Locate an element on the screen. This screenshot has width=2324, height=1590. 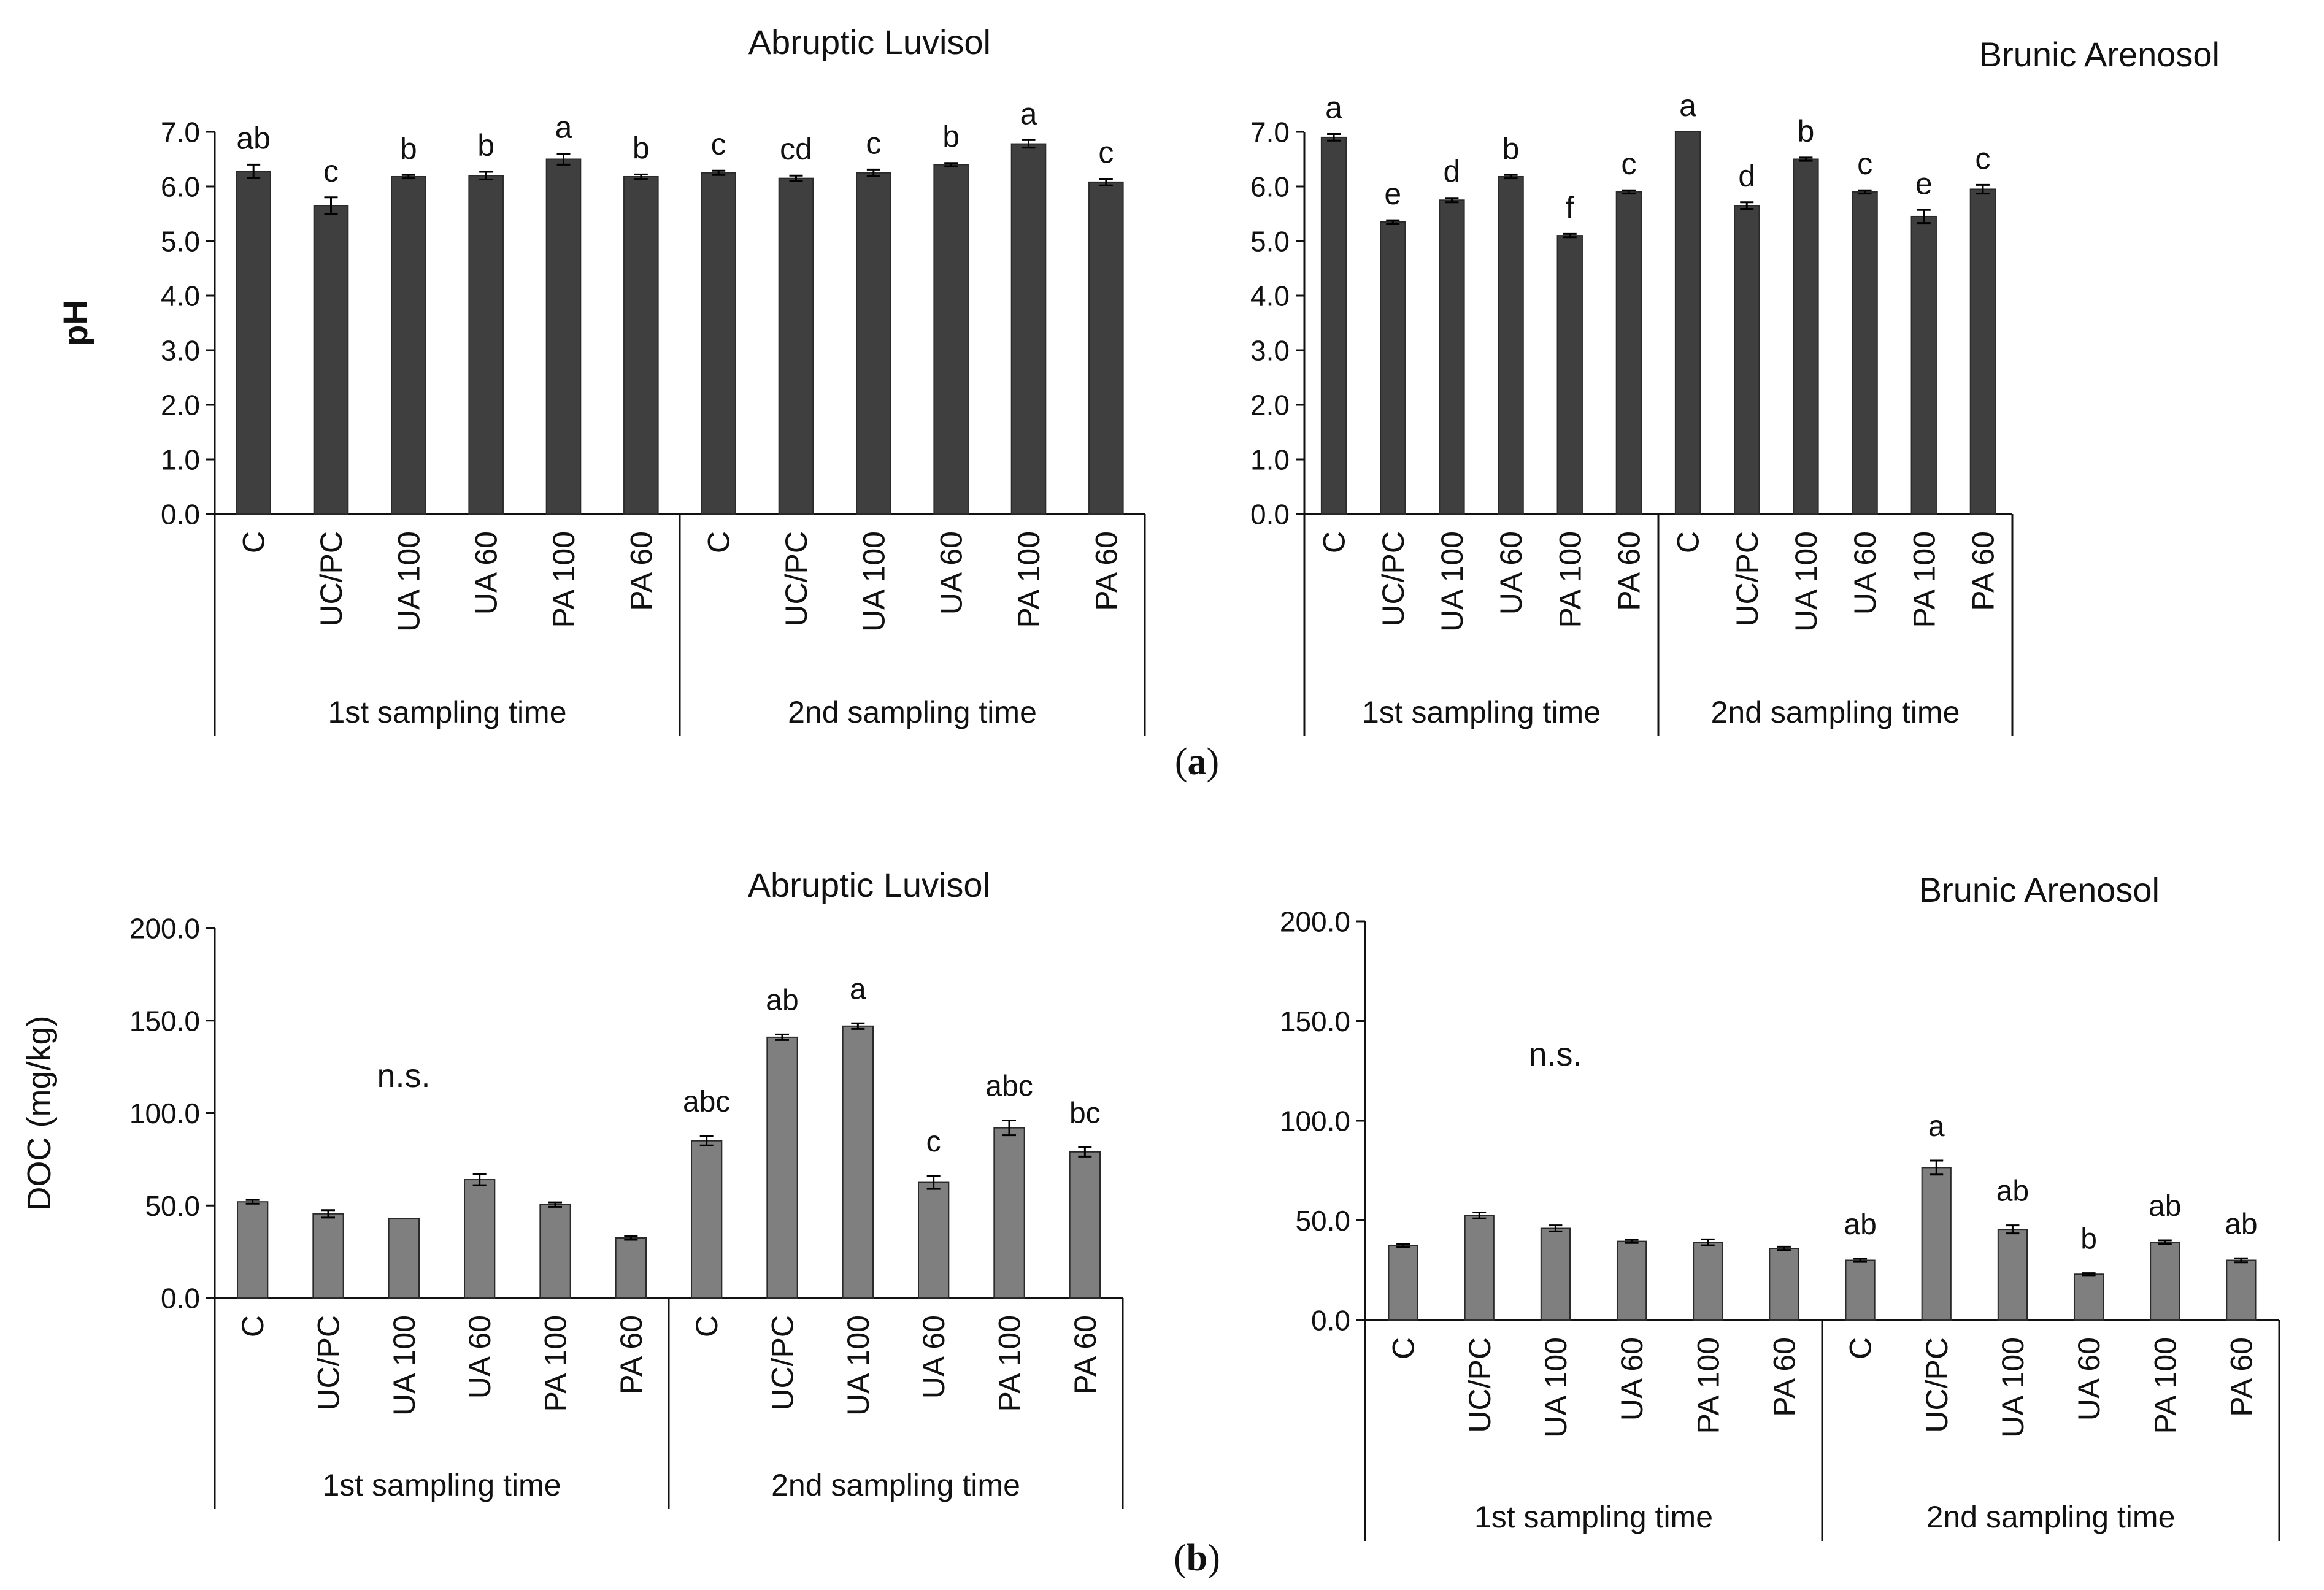
y-tick-label: 150.0 is located at coordinates (1315, 1021).